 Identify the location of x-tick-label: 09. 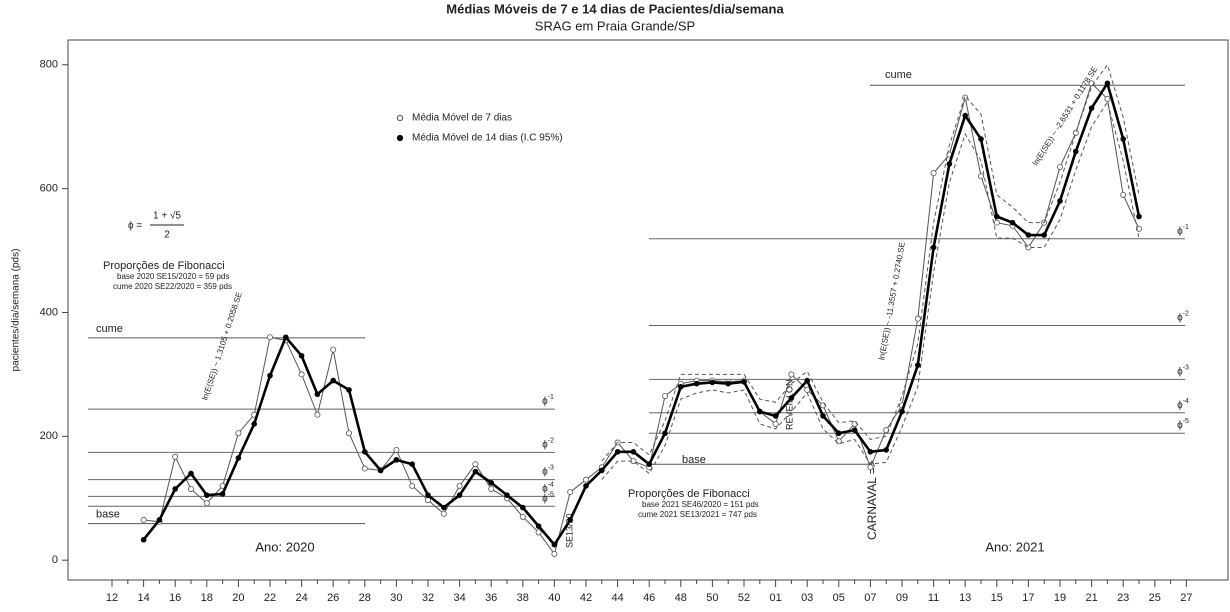
(902, 598).